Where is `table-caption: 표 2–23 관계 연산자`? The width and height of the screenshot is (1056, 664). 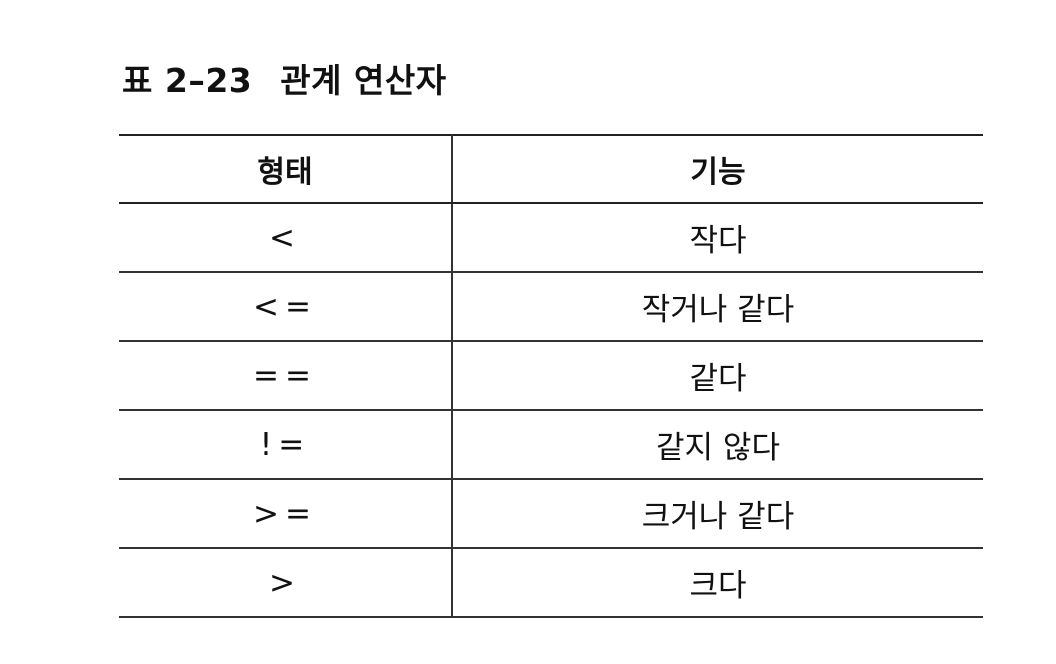
table-caption: 표 2–23 관계 연산자 is located at coordinates (284, 81).